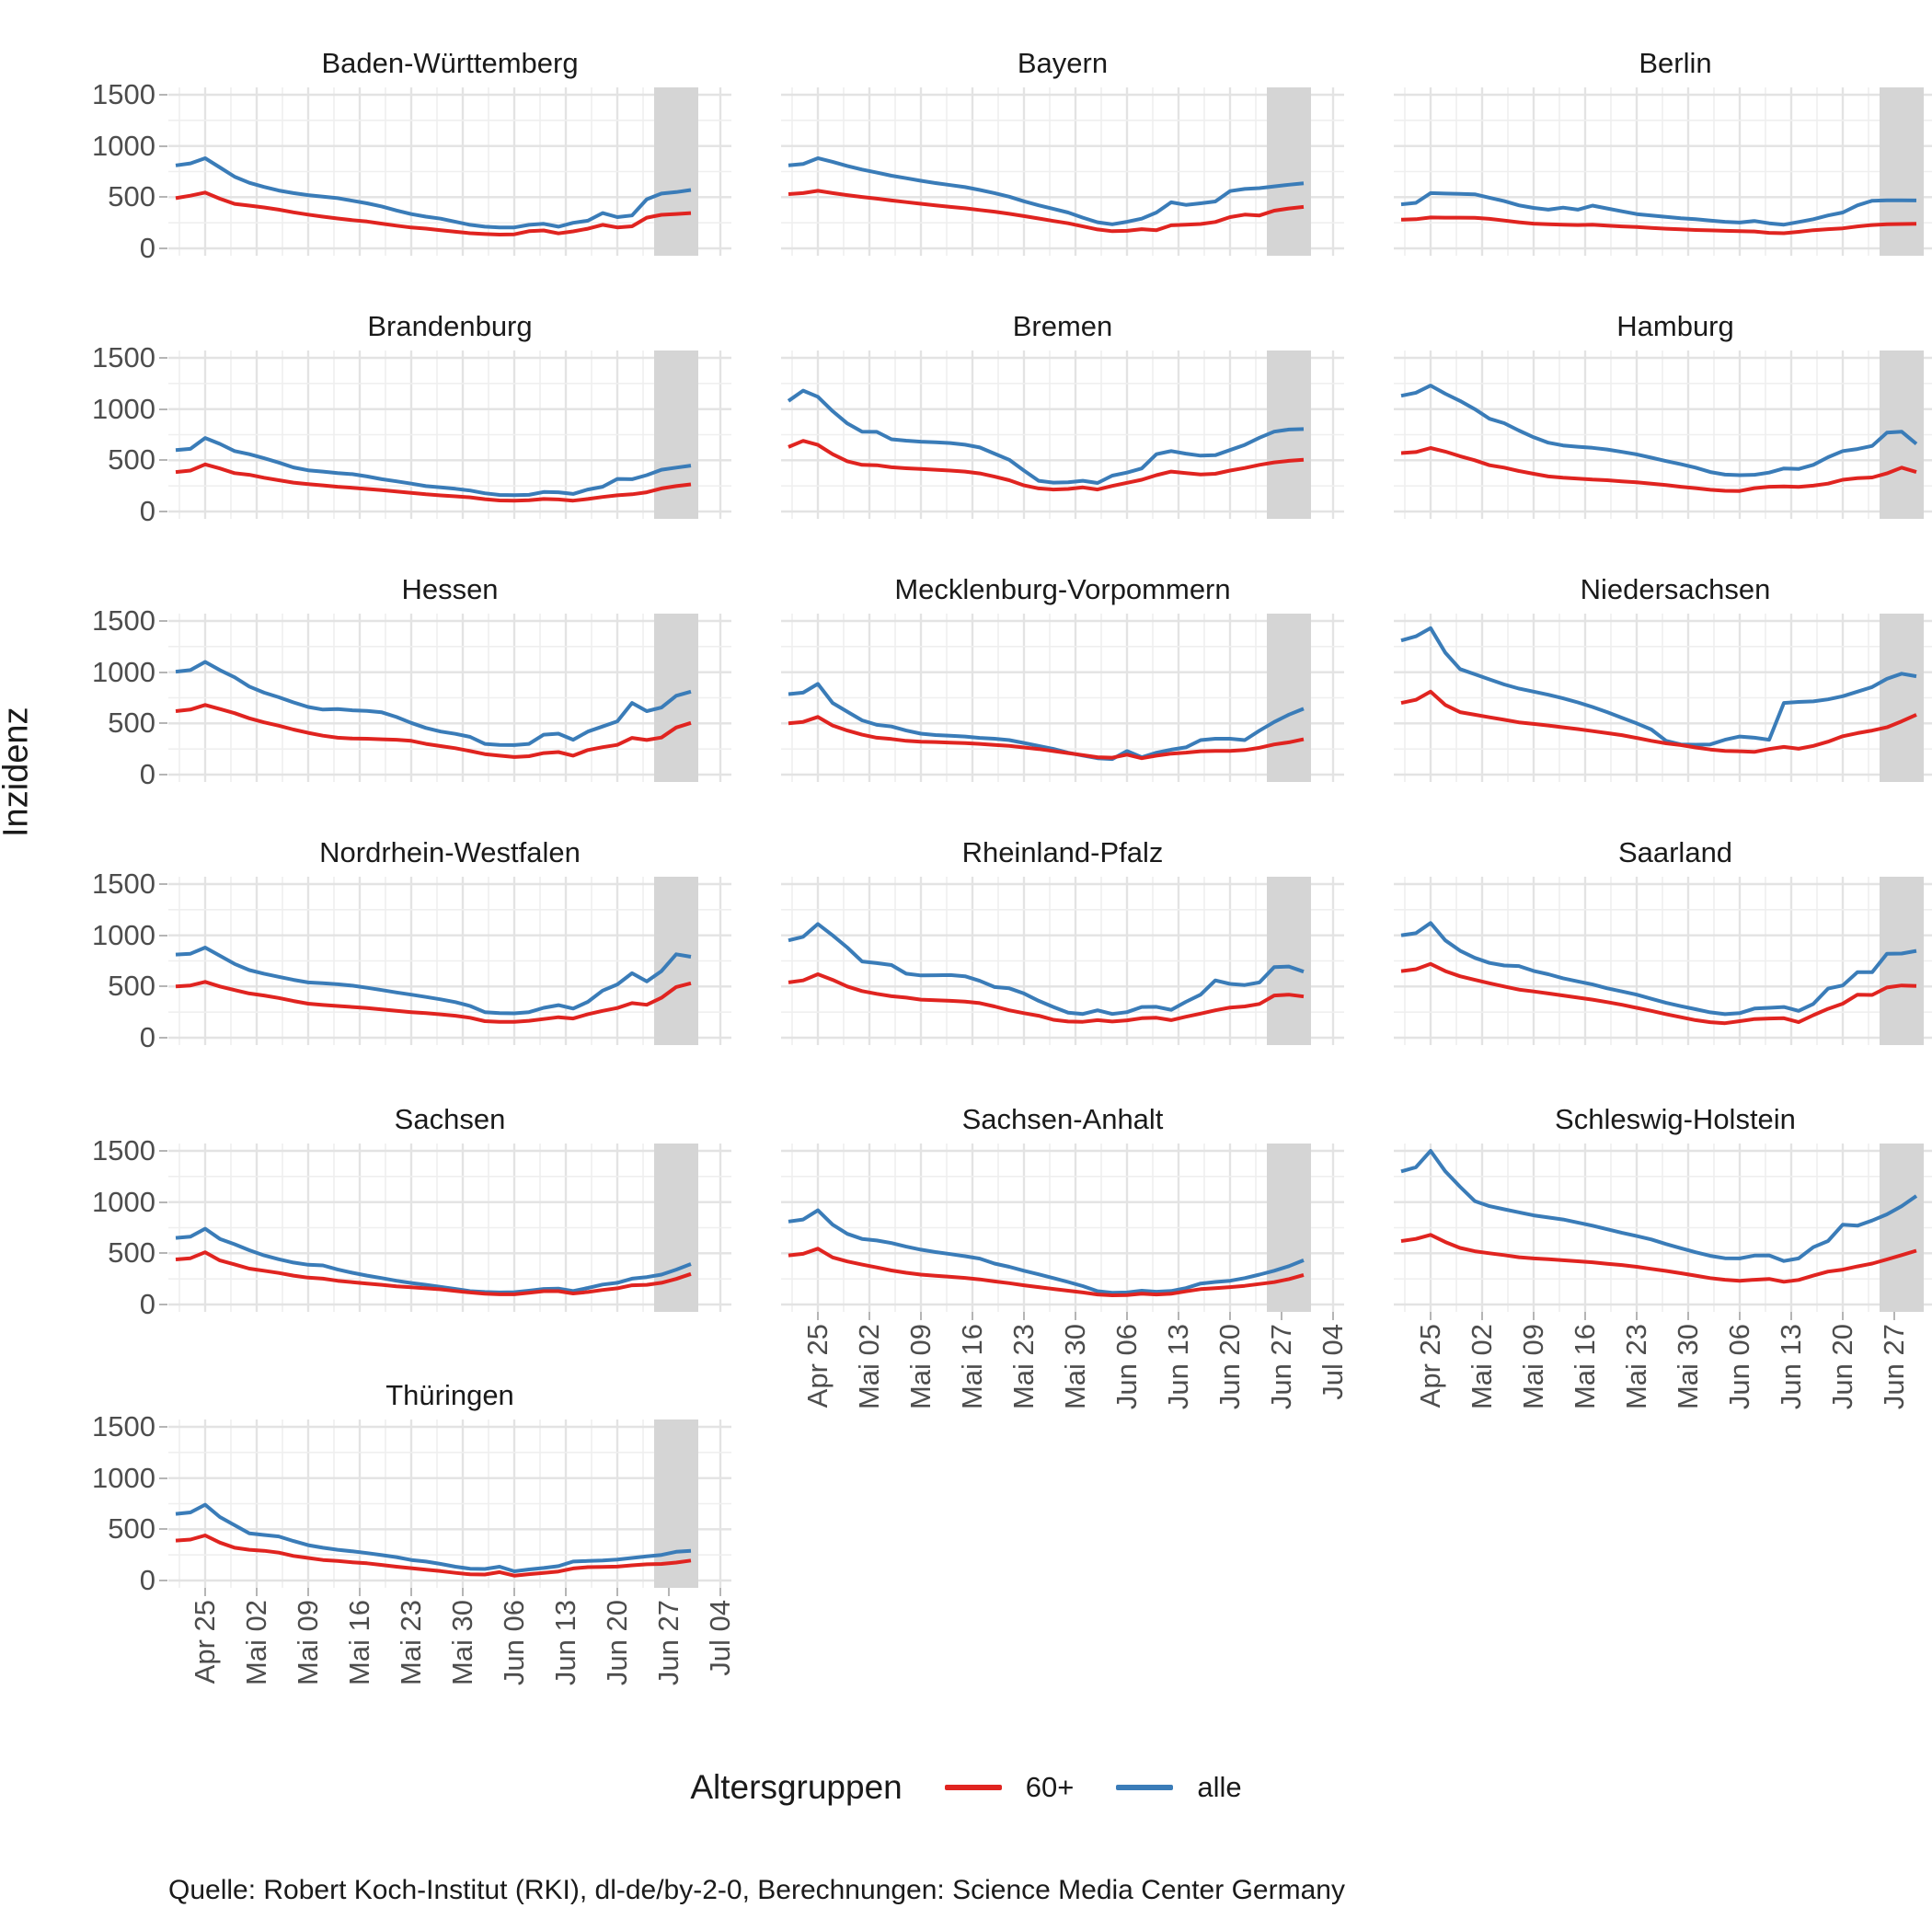 This screenshot has width=1932, height=1931. Describe the element at coordinates (1145, 1788) in the screenshot. I see `legend-line-swatch-alle` at that location.